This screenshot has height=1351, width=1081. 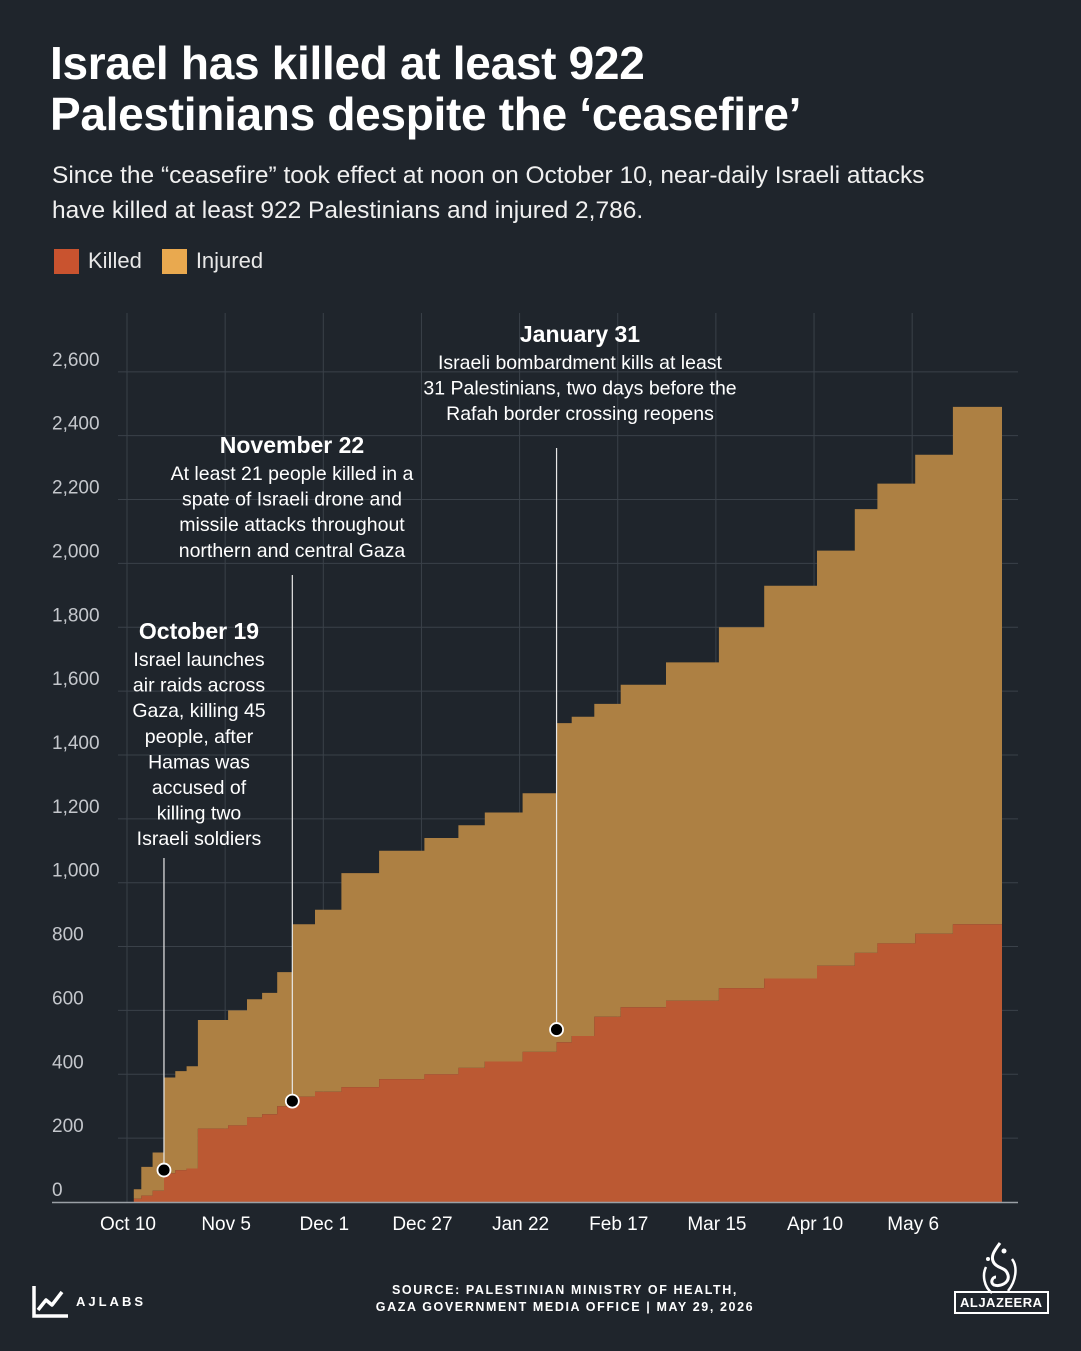 I want to click on x-tick-label: Apr 10, so click(x=815, y=1224).